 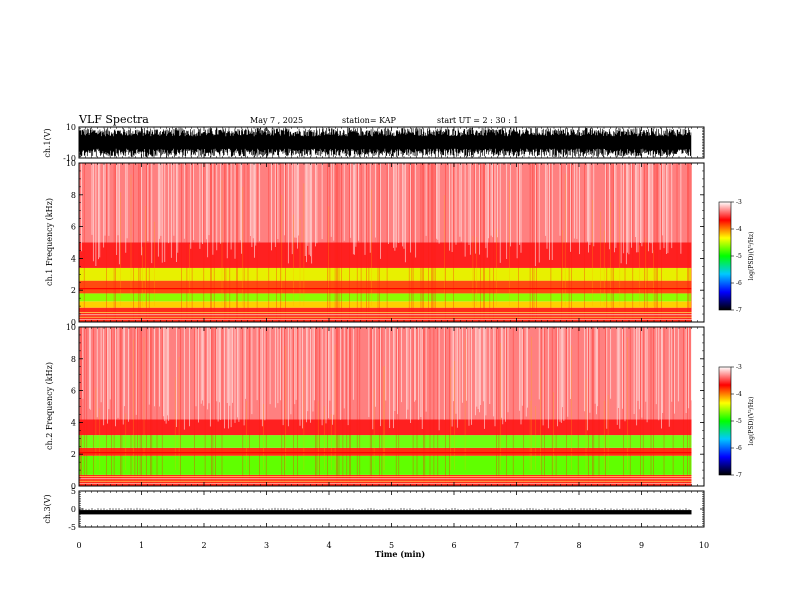 I want to click on ch1-waveform-yticks: 10 -10, so click(x=383, y=143).